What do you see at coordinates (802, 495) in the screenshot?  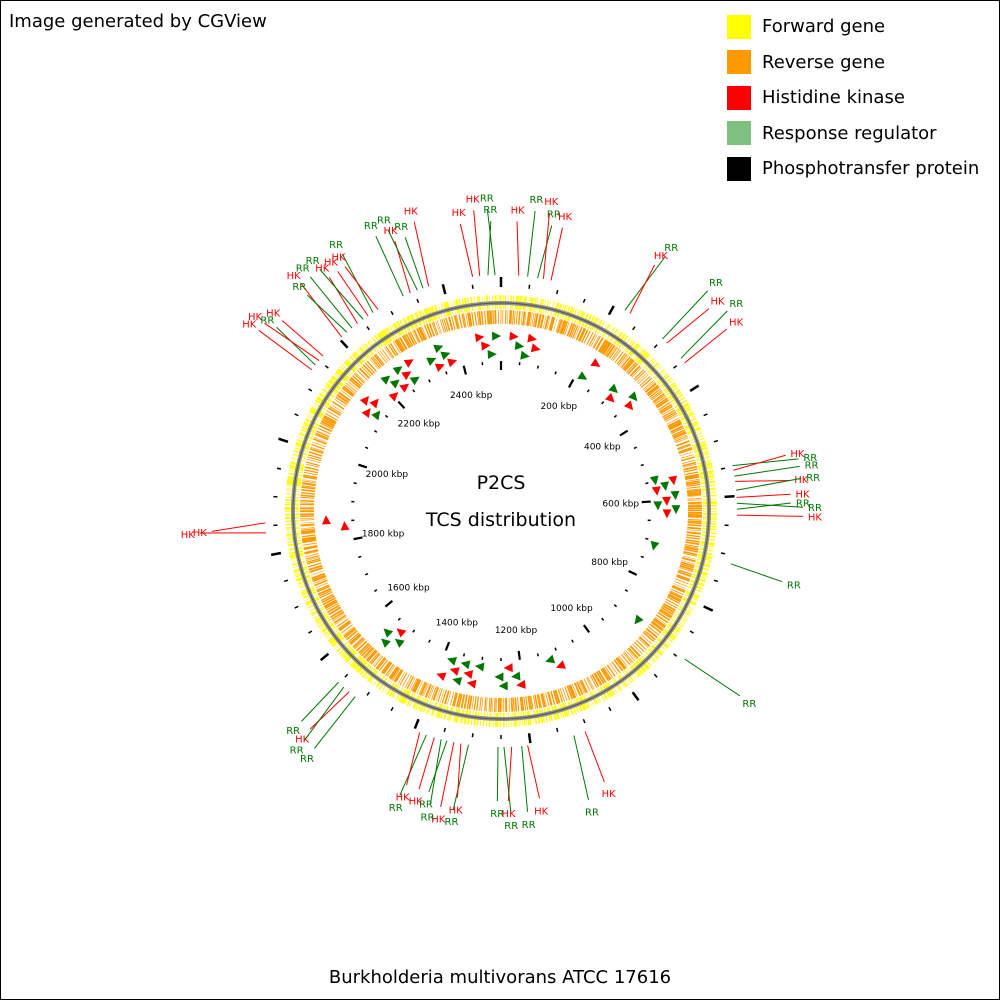 I see `hk-callout-label: HK` at bounding box center [802, 495].